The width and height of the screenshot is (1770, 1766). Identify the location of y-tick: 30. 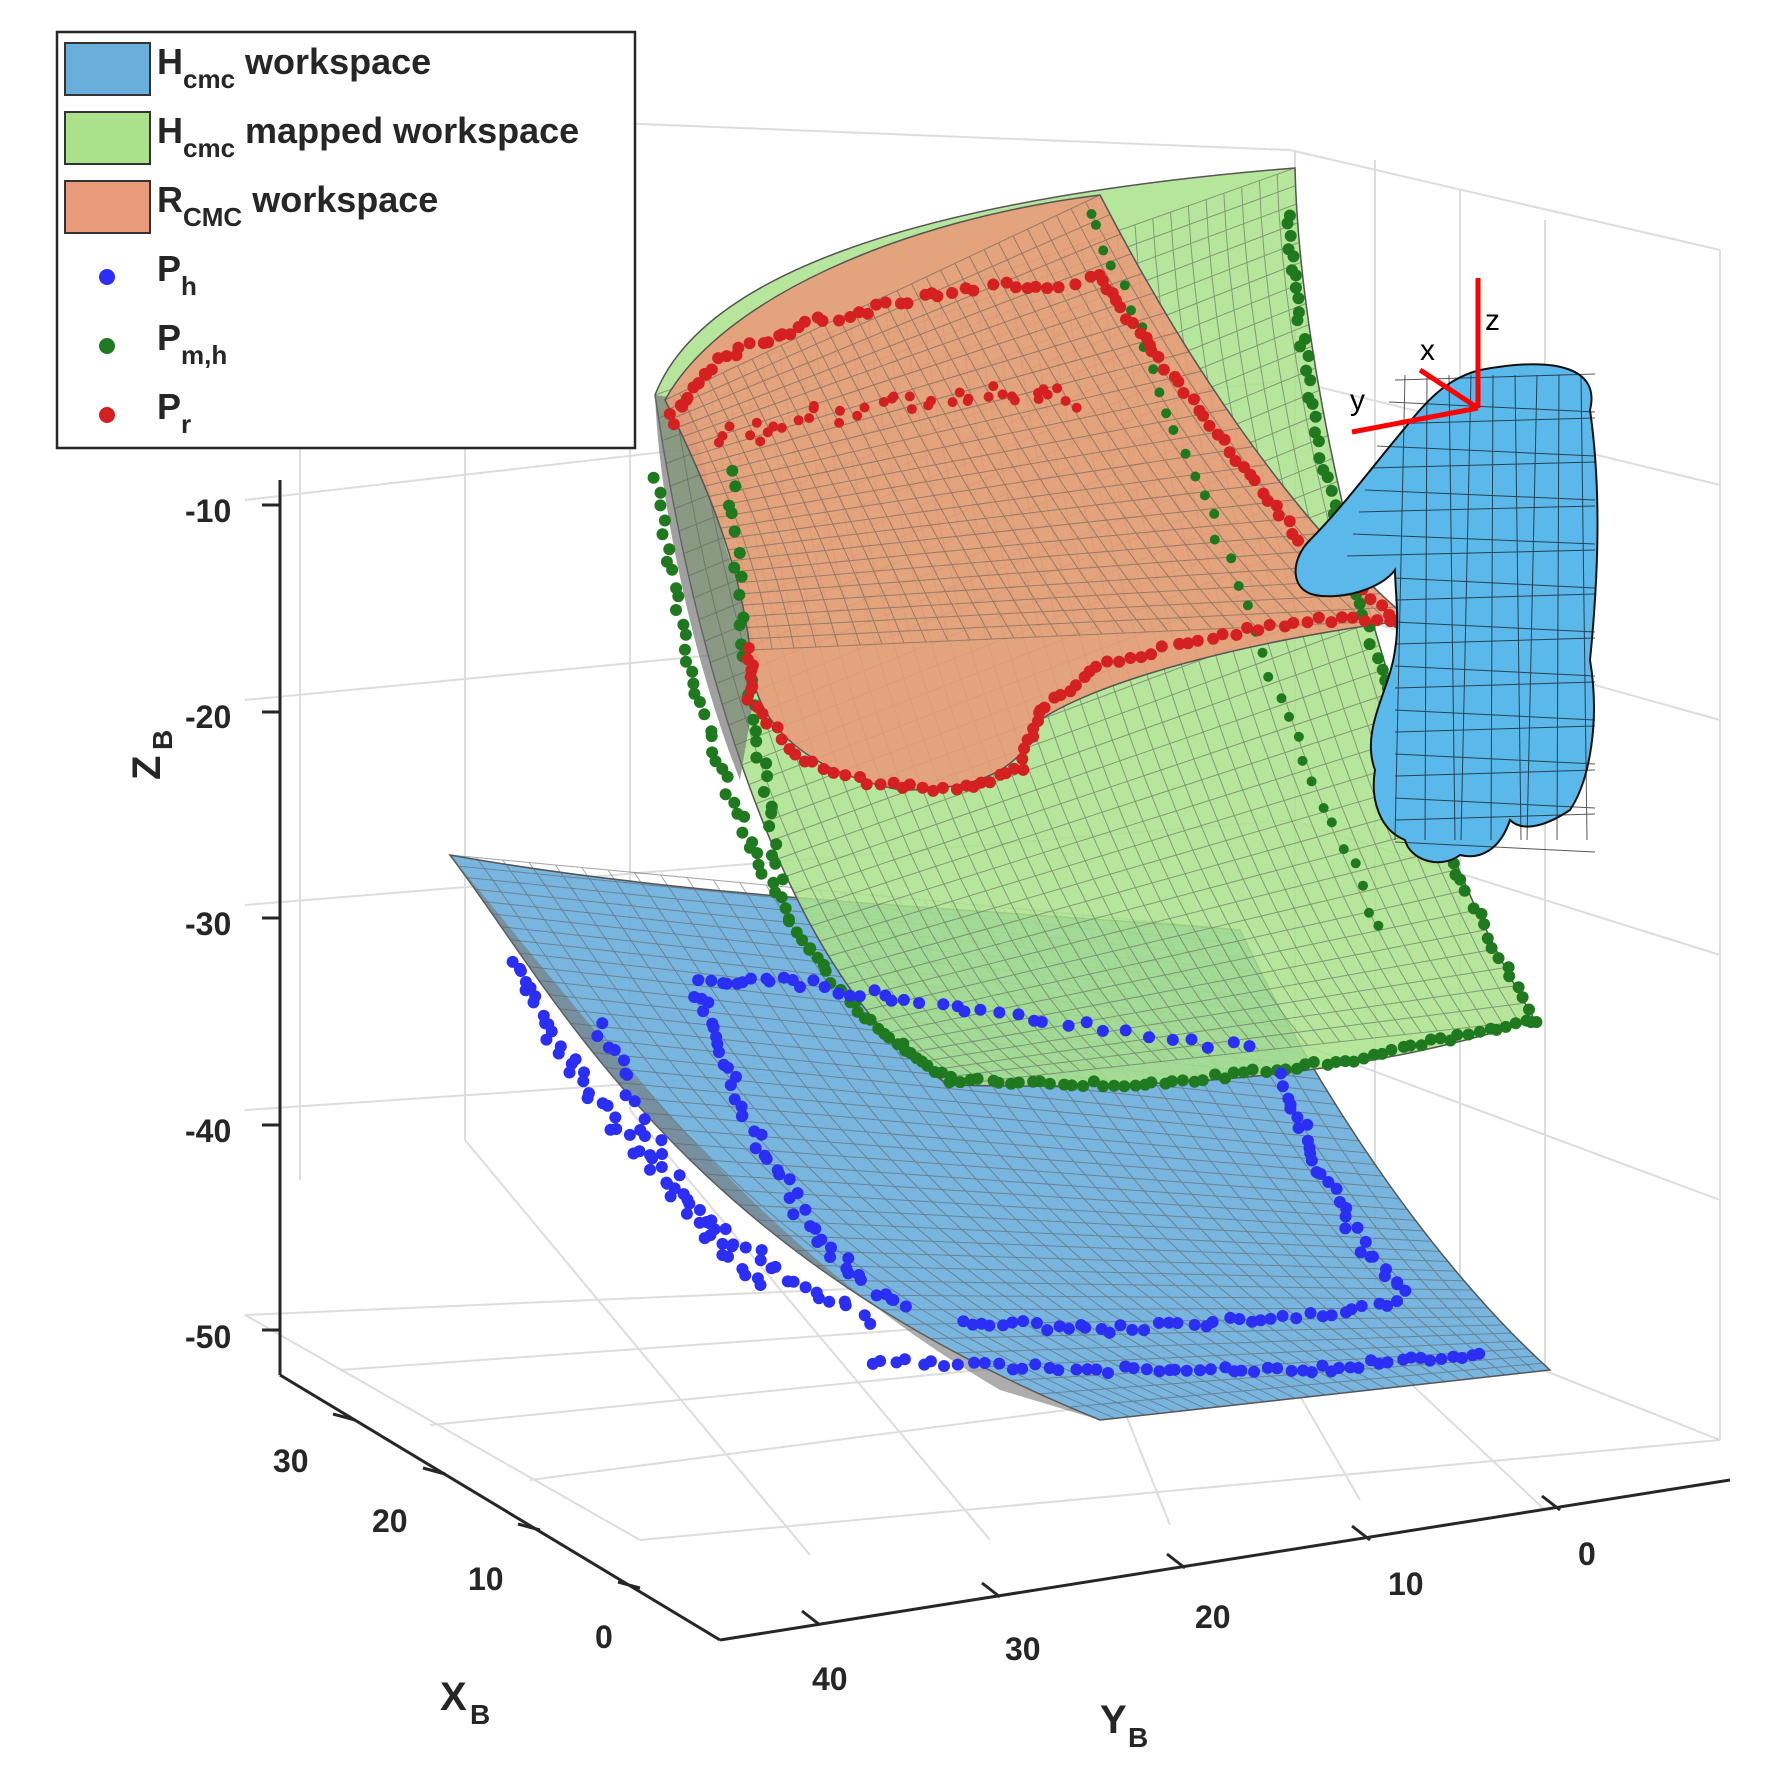
(1023, 1649).